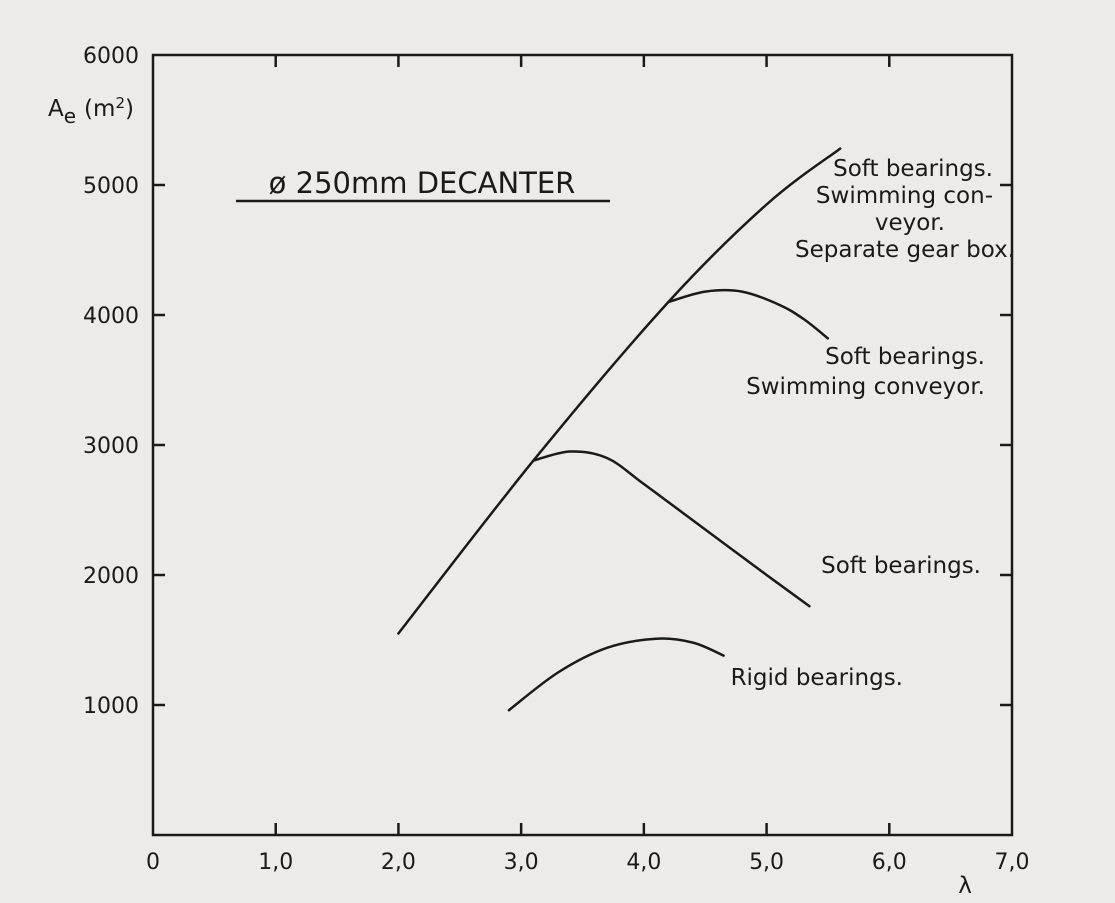  What do you see at coordinates (905, 357) in the screenshot?
I see `series-label-swimming-conveyor-line: Soft bearings.` at bounding box center [905, 357].